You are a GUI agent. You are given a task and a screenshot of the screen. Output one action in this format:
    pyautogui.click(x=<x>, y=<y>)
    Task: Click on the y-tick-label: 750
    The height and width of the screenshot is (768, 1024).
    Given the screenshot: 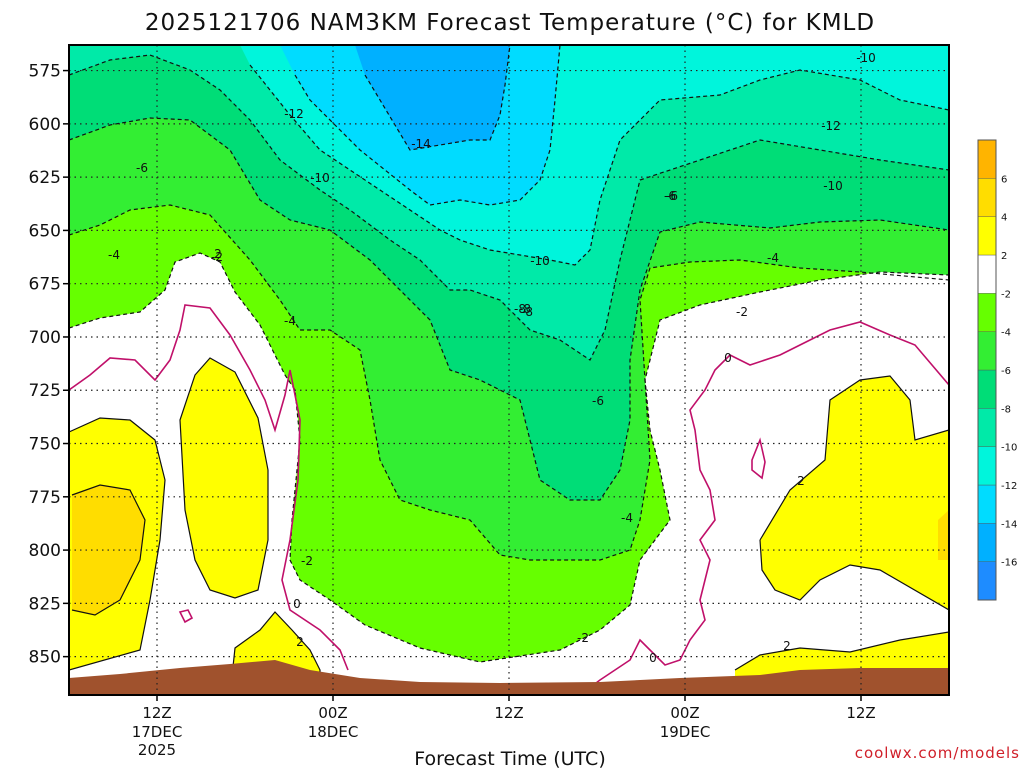 What is the action you would take?
    pyautogui.click(x=45, y=445)
    